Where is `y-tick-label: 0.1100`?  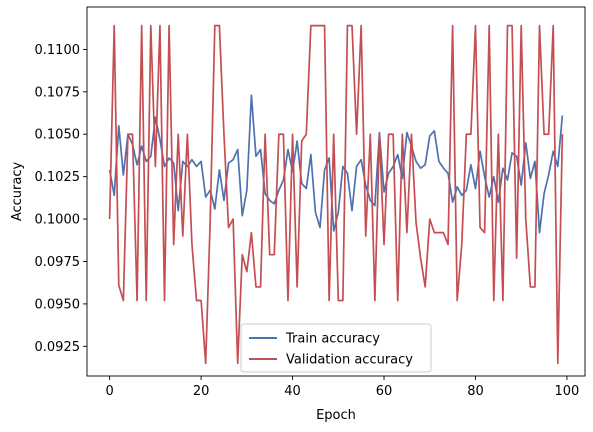 y-tick-label: 0.1100 is located at coordinates (58, 50).